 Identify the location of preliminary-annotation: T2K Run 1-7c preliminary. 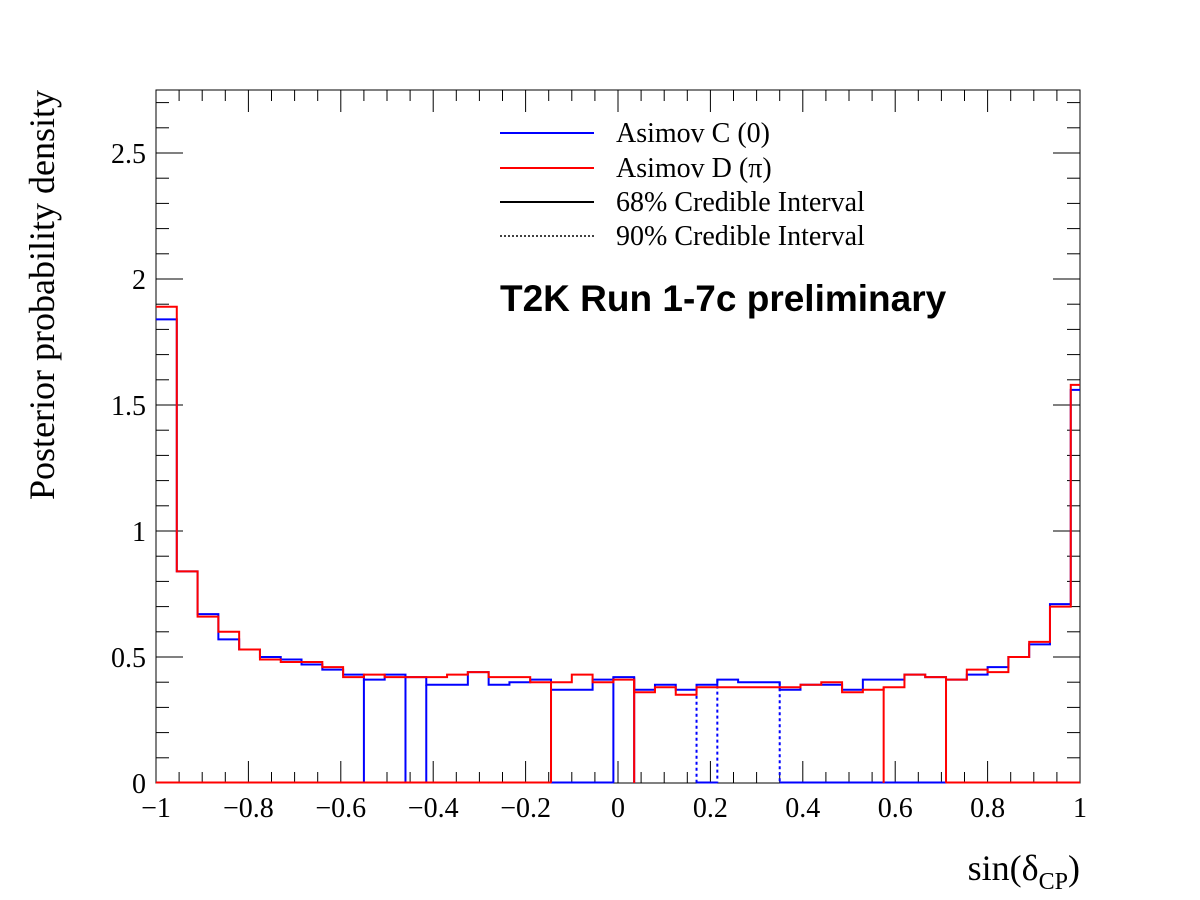
(723, 298).